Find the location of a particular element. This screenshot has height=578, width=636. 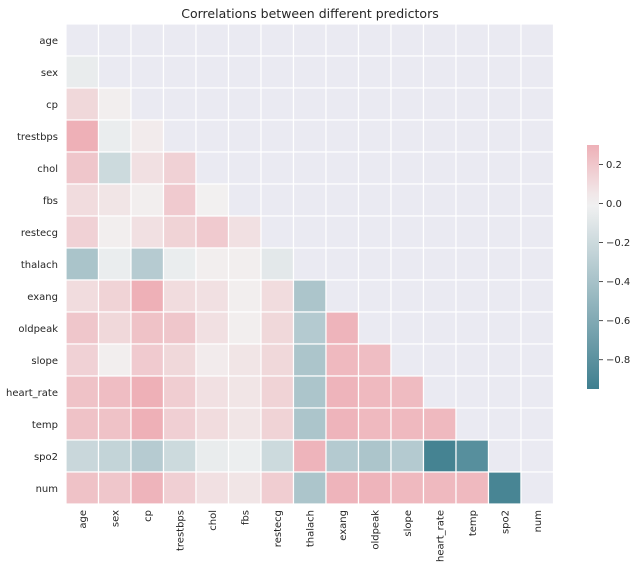

y-tick-label: temp is located at coordinates (45, 425).